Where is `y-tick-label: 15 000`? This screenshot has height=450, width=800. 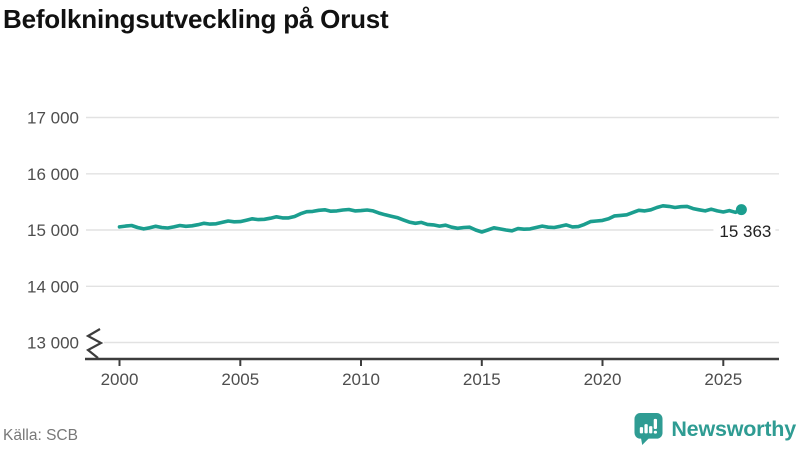
y-tick-label: 15 000 is located at coordinates (53, 230).